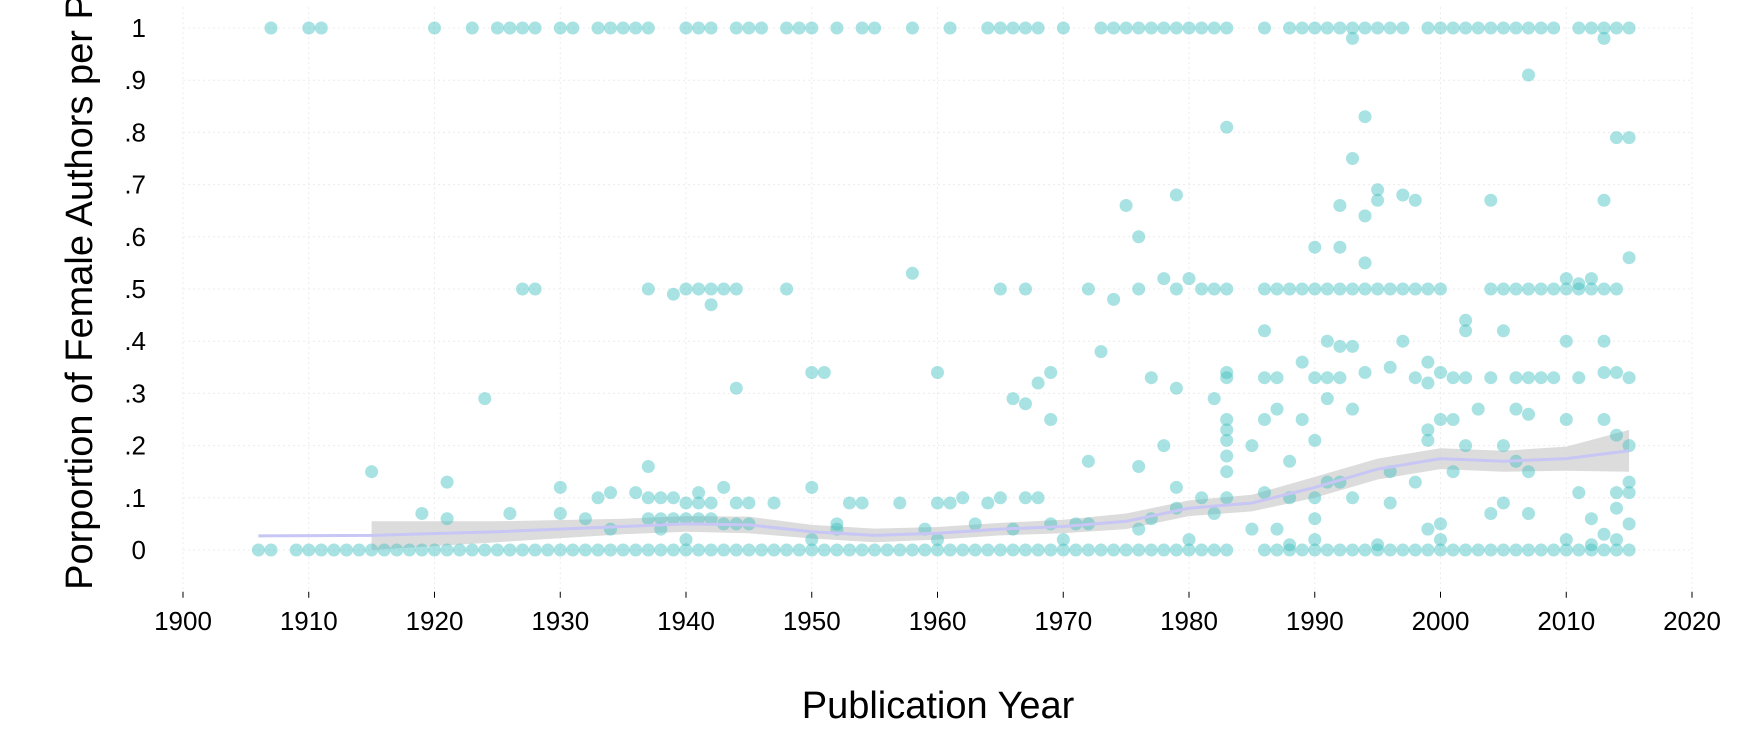 This screenshot has height=750, width=1753. Describe the element at coordinates (135, 185) in the screenshot. I see `y-tick-label: .7` at that location.